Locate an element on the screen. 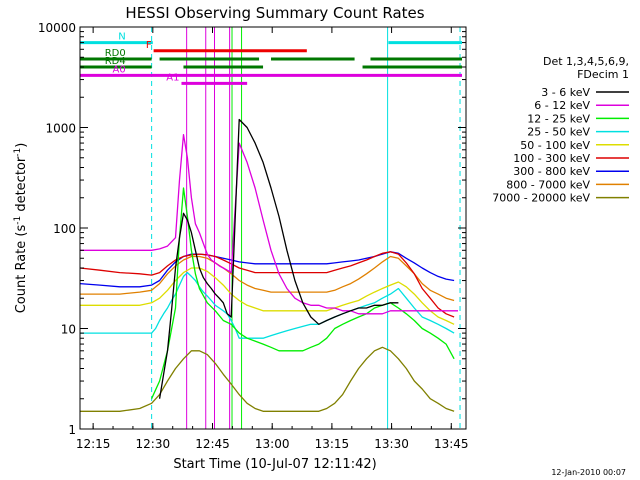 This screenshot has width=640, height=480. legend-label-3: 25 - 50 keV is located at coordinates (558, 132).